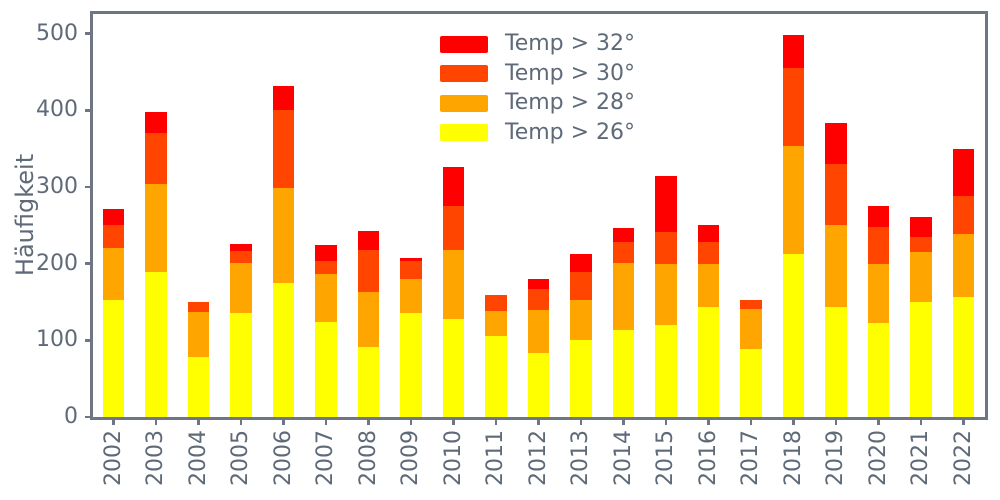  Describe the element at coordinates (537, 74) in the screenshot. I see `legend-item: Temp > 30°` at that location.